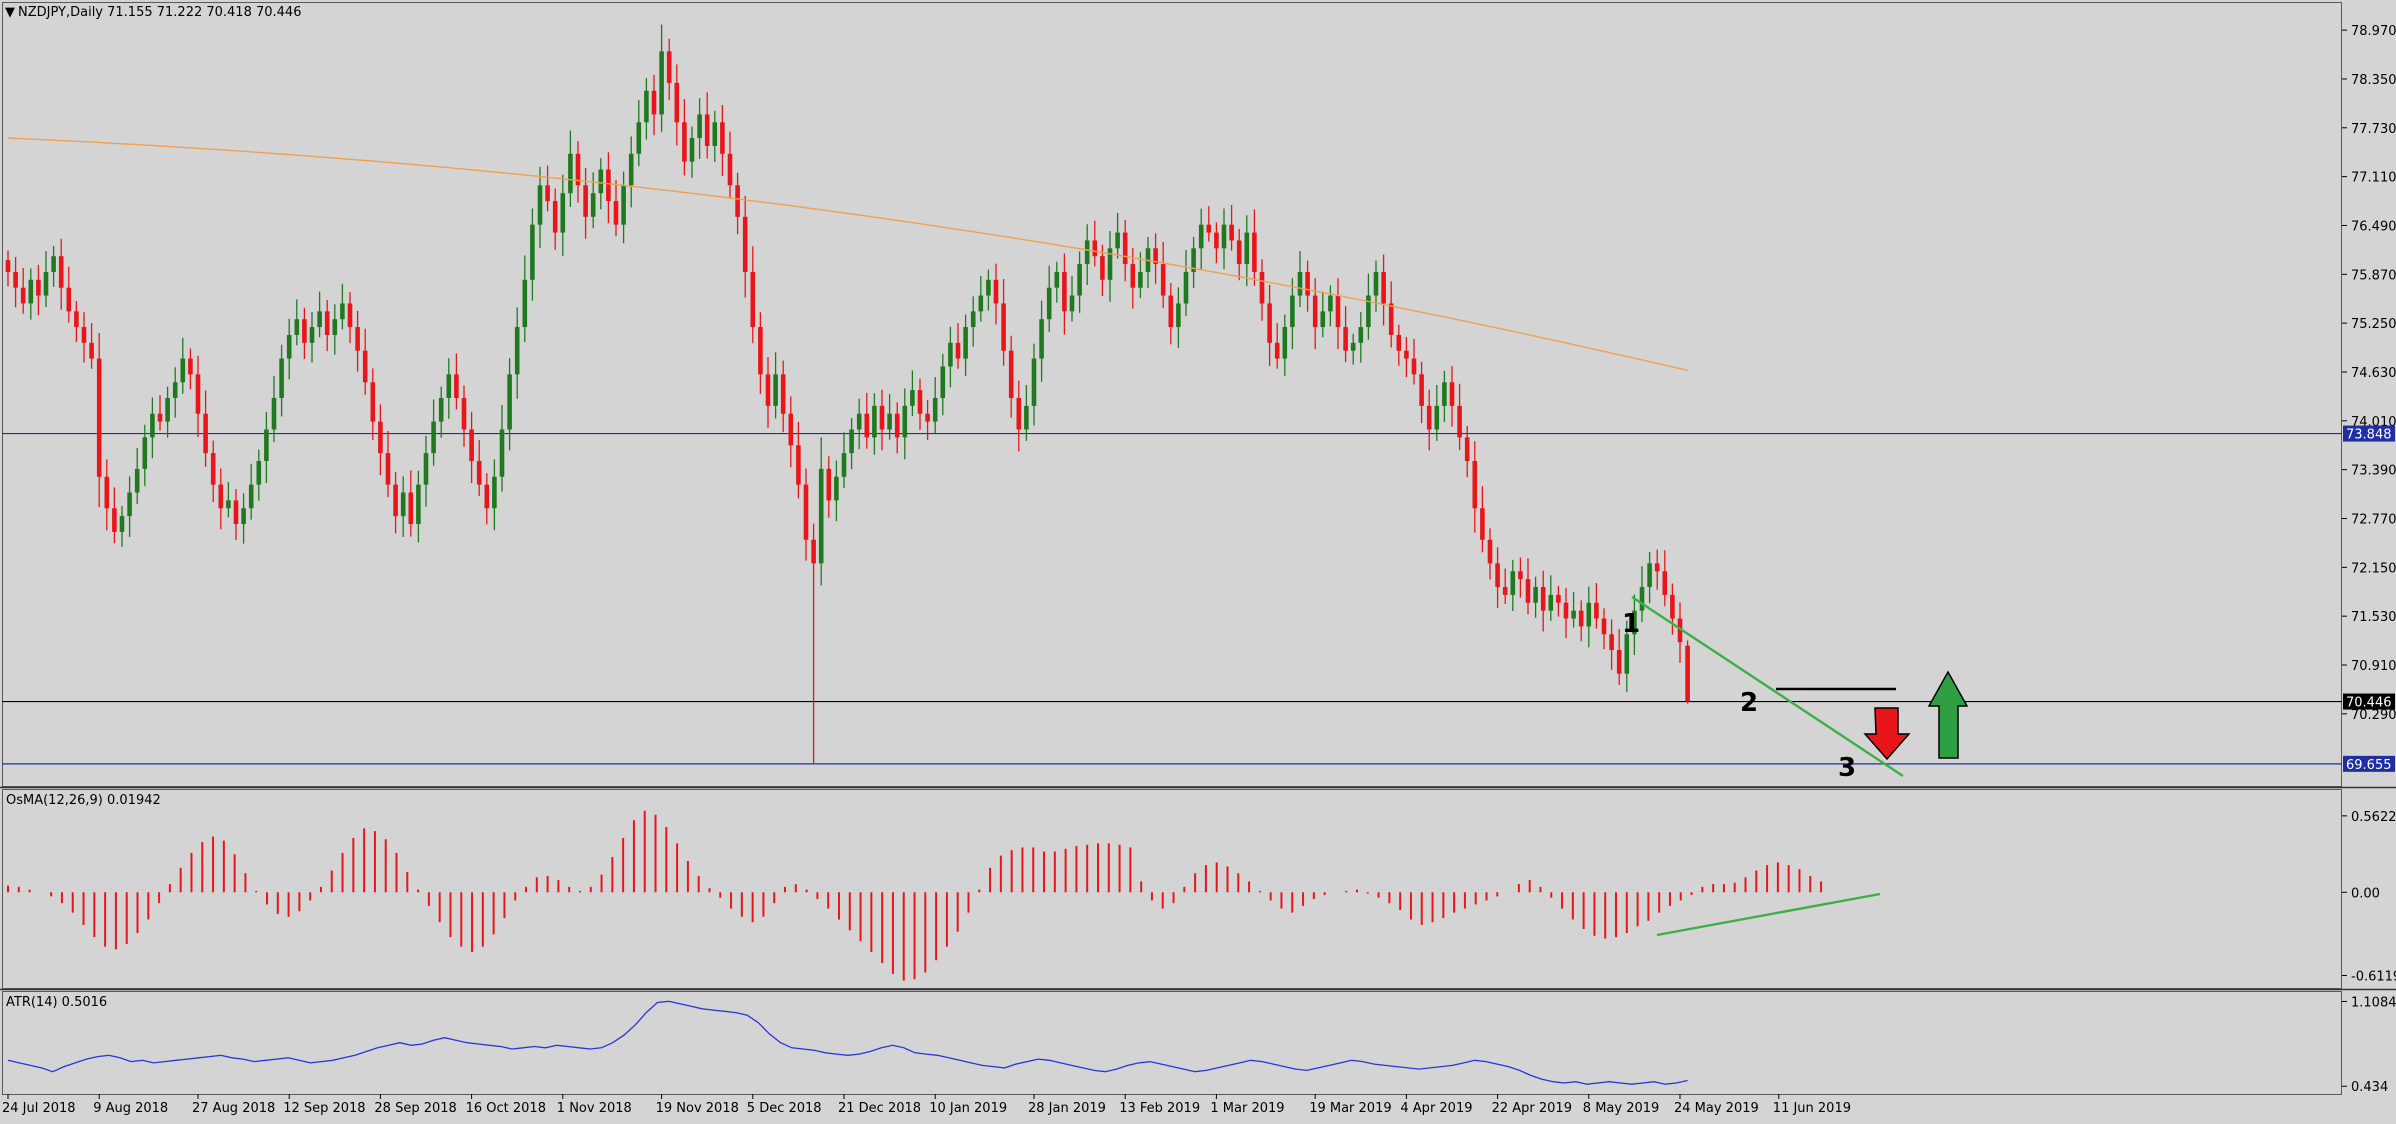 The image size is (2396, 1124). What do you see at coordinates (2373, 519) in the screenshot?
I see `price-tick-label: 72.770` at bounding box center [2373, 519].